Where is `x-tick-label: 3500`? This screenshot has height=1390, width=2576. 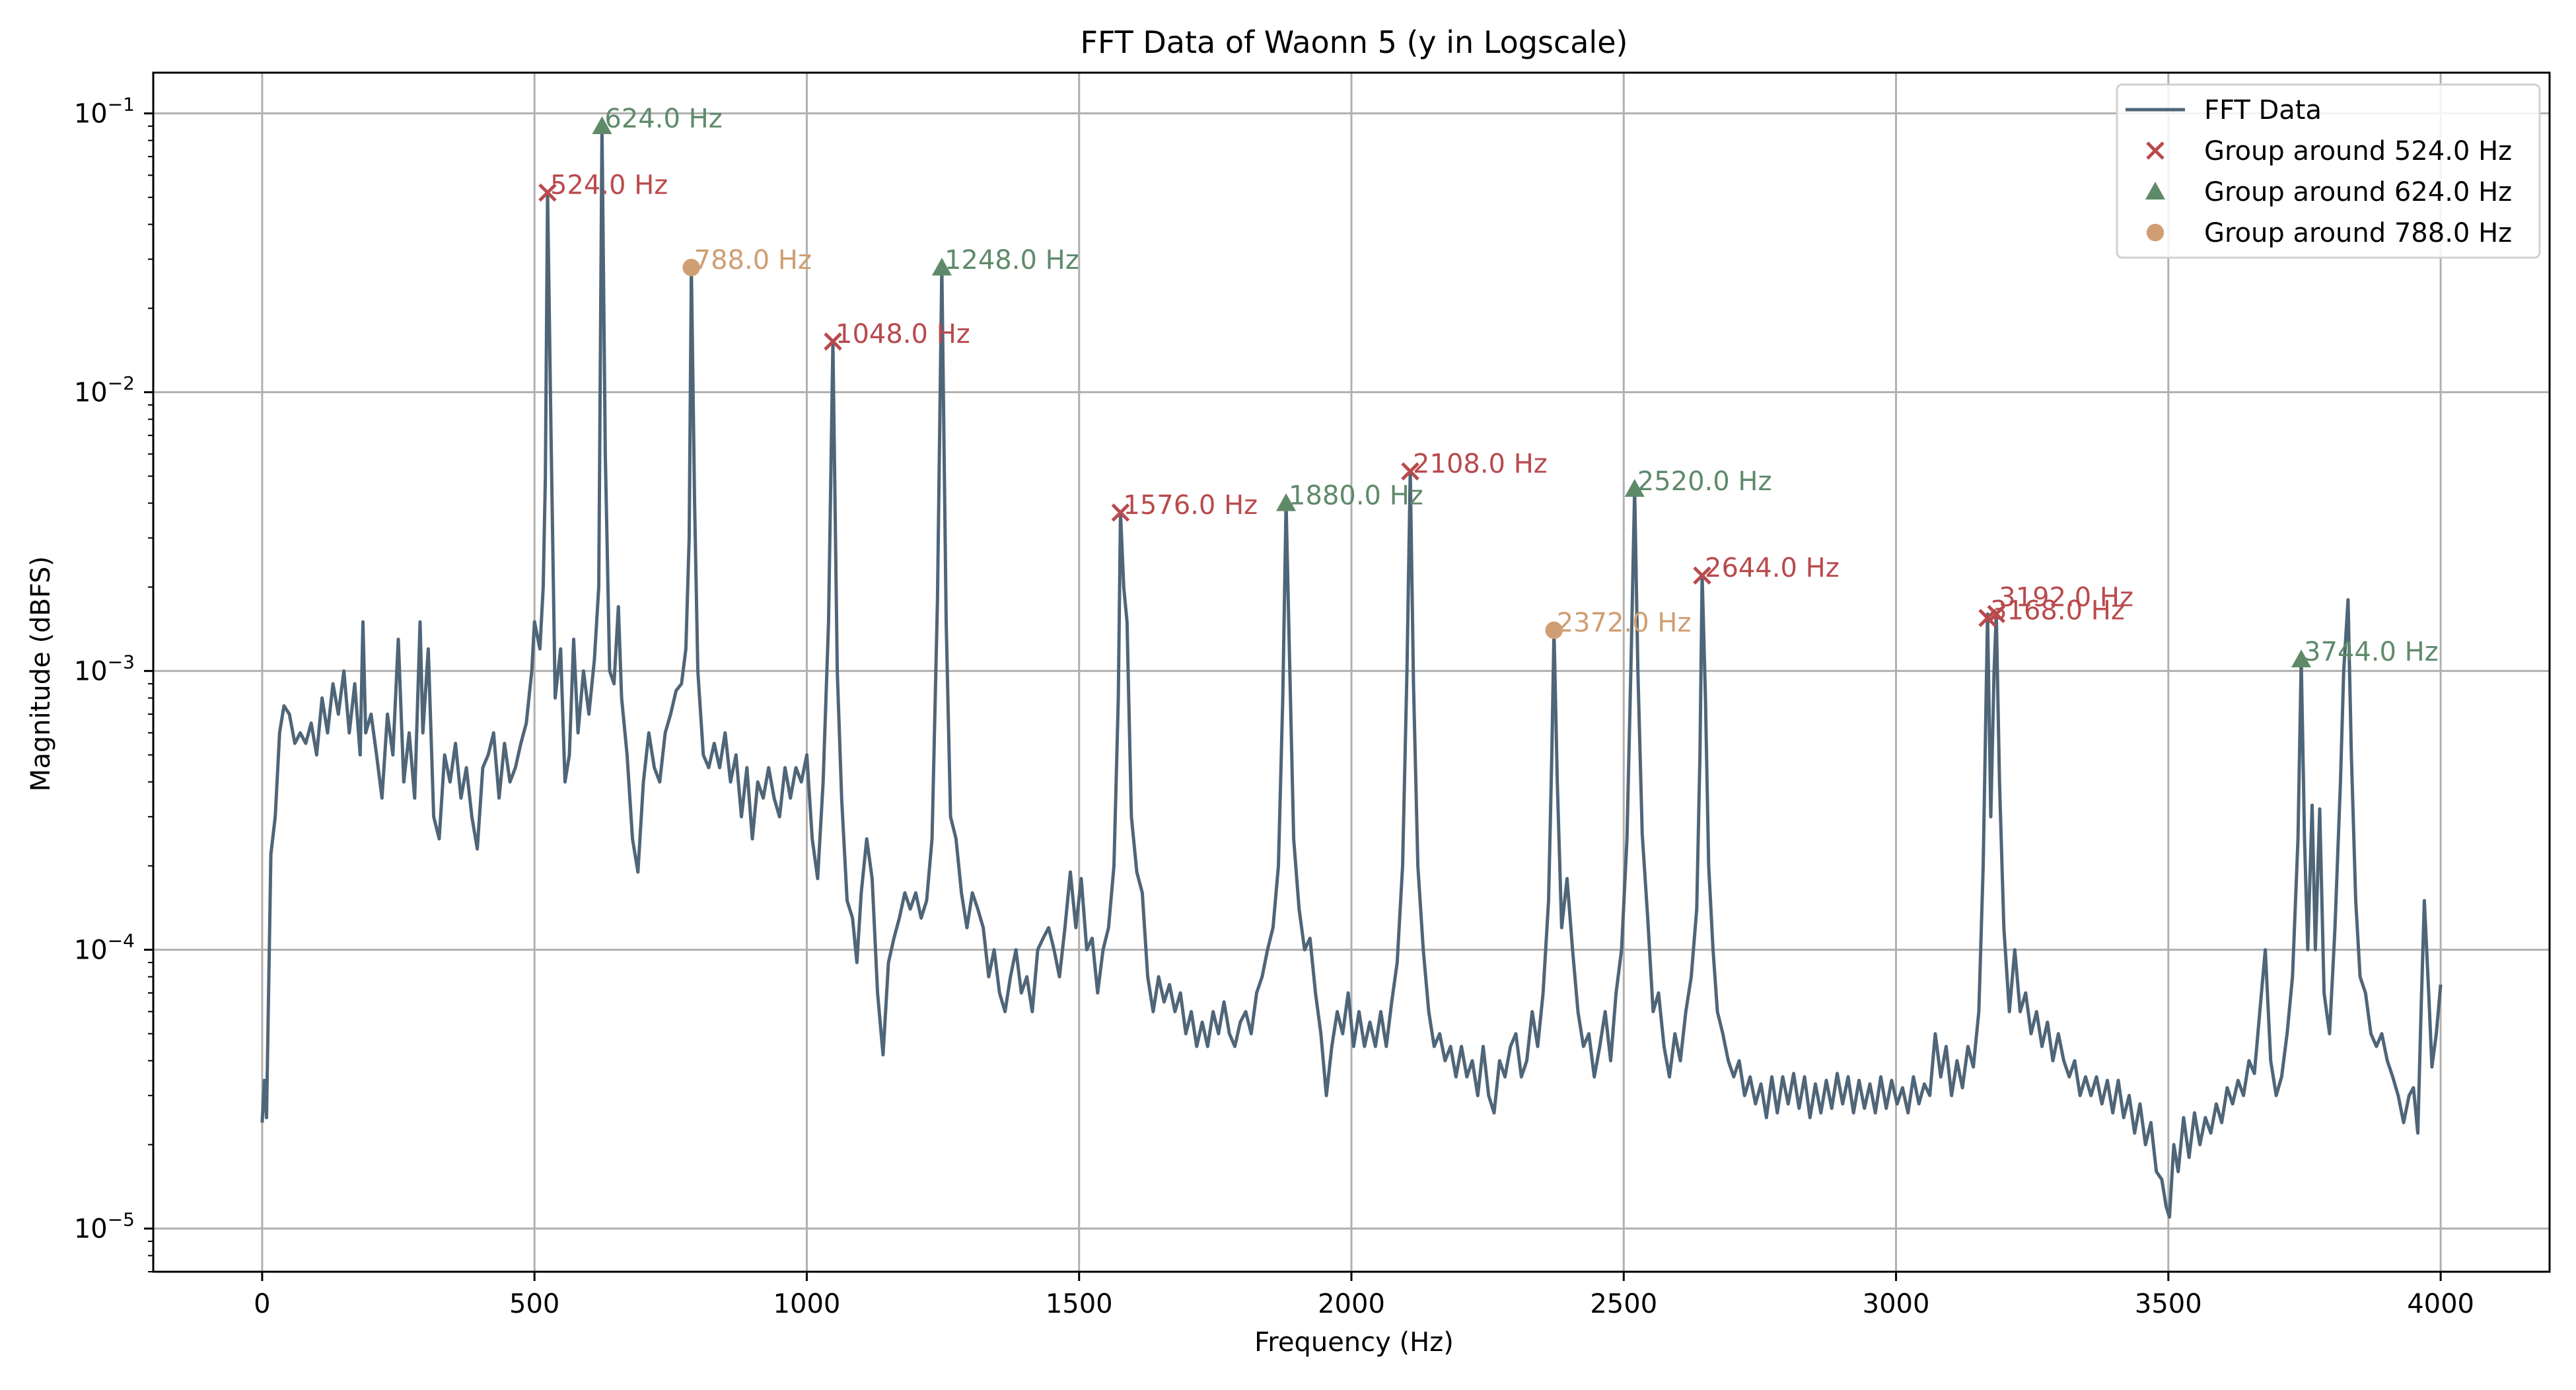 x-tick-label: 3500 is located at coordinates (2168, 1304).